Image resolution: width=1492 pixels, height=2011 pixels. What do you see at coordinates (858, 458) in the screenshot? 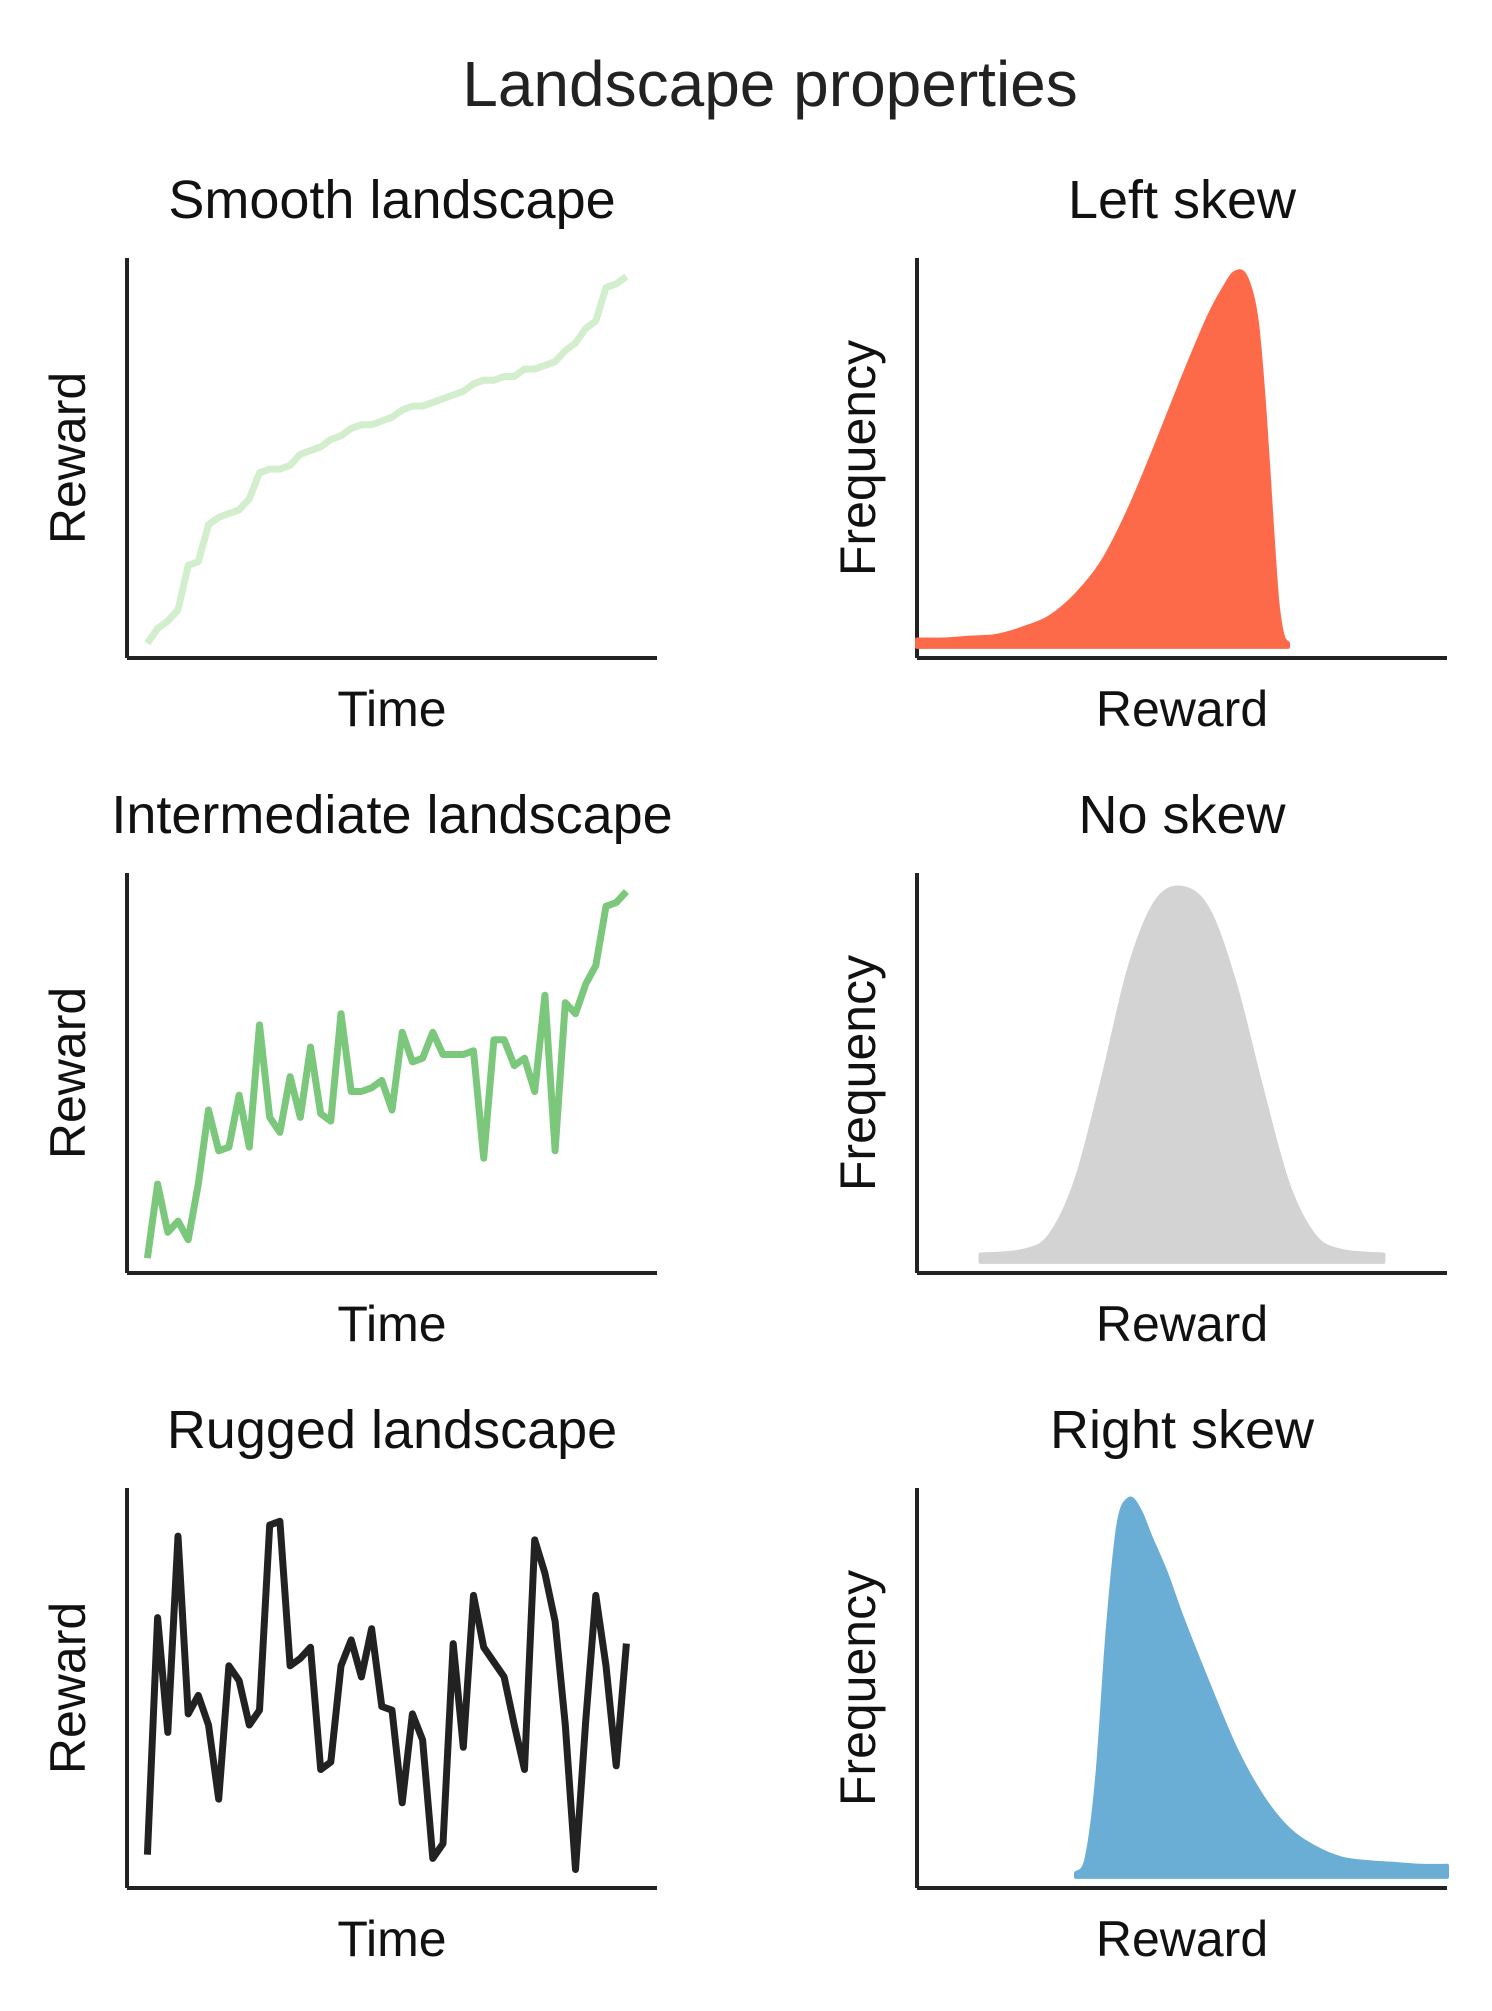
I see `y-axis-label-left-skew: Frequency` at bounding box center [858, 458].